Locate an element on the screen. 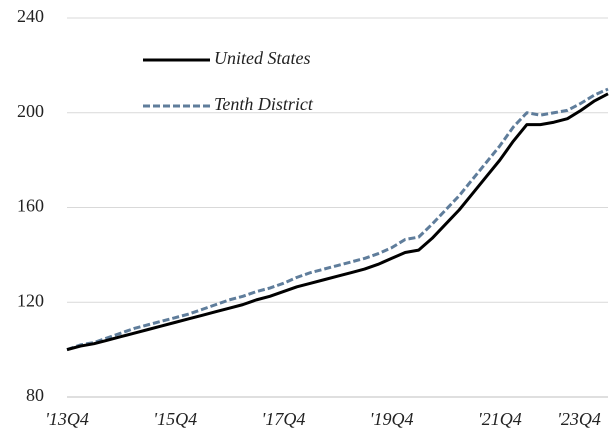 Image resolution: width=615 pixels, height=447 pixels. y-tick-label: 200 is located at coordinates (30, 111).